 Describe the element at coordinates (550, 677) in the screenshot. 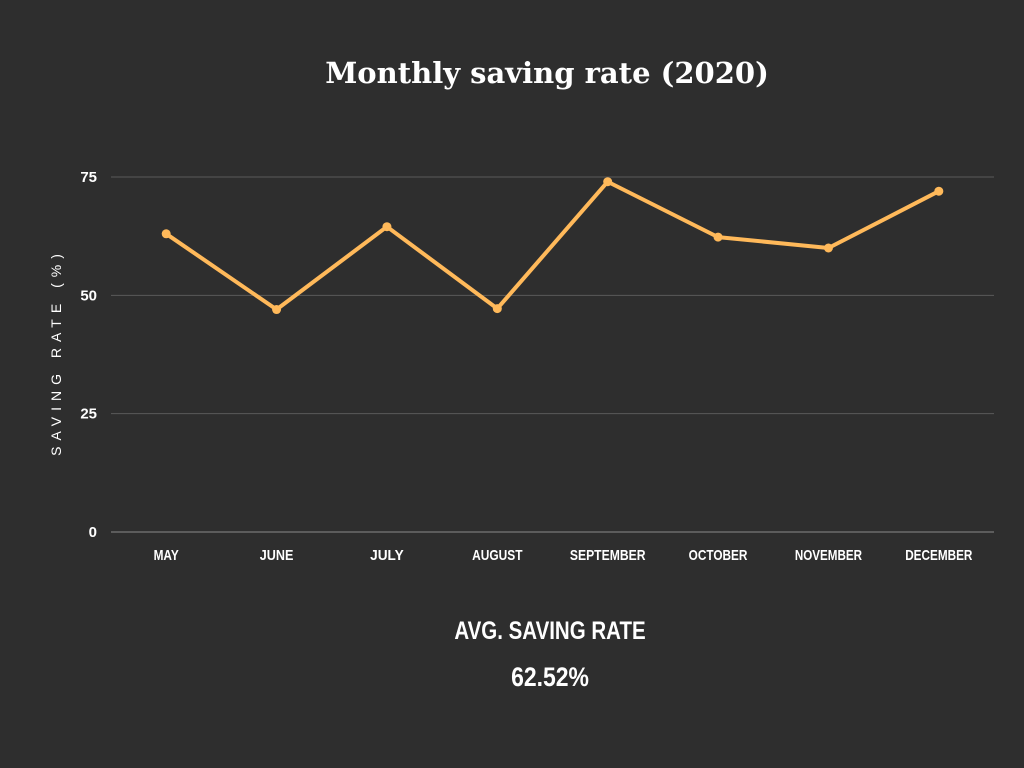

I see `avg-saving-rate-value: 62.52%` at that location.